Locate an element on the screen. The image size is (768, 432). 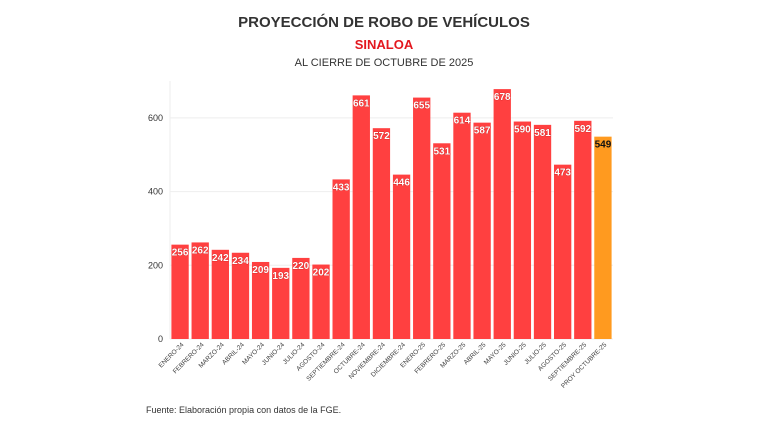
y-tick-label: 0 is located at coordinates (160, 339).